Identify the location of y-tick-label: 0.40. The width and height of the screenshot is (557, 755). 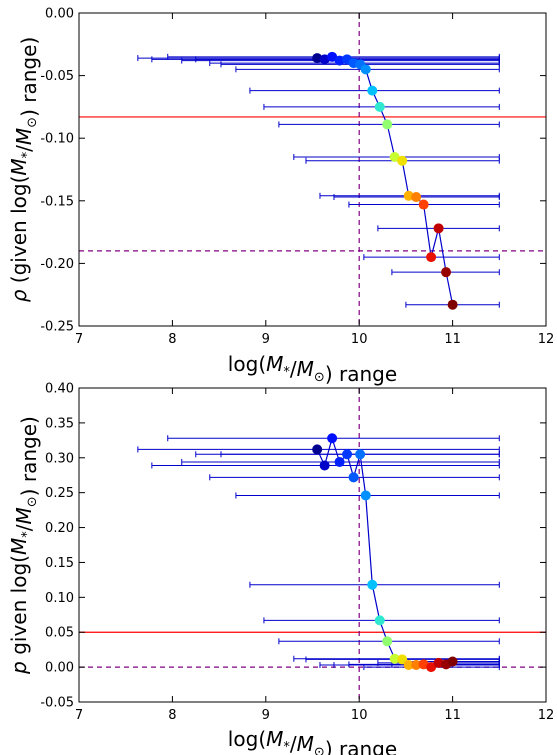
(59, 389).